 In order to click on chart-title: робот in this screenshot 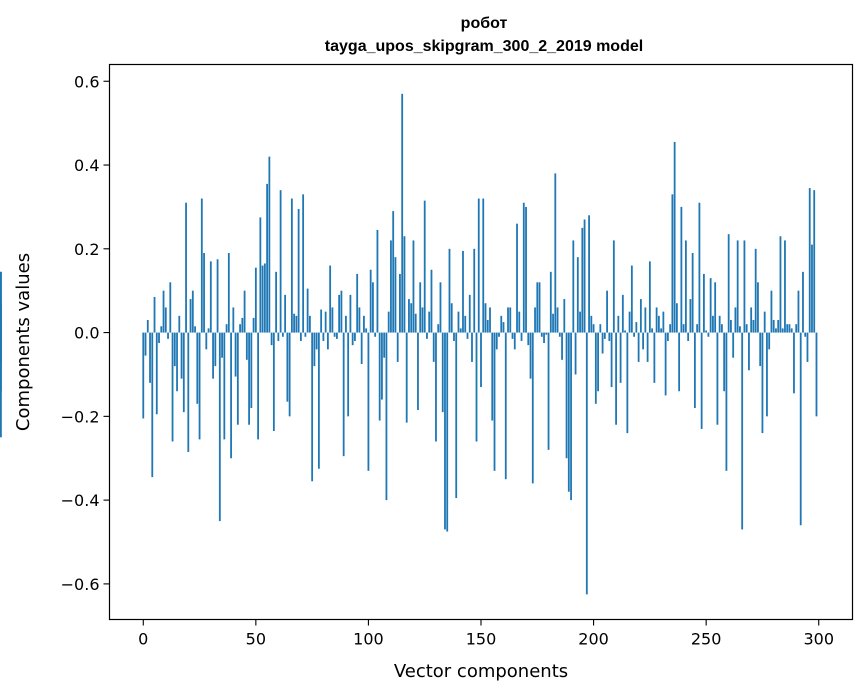, I will do `click(484, 23)`.